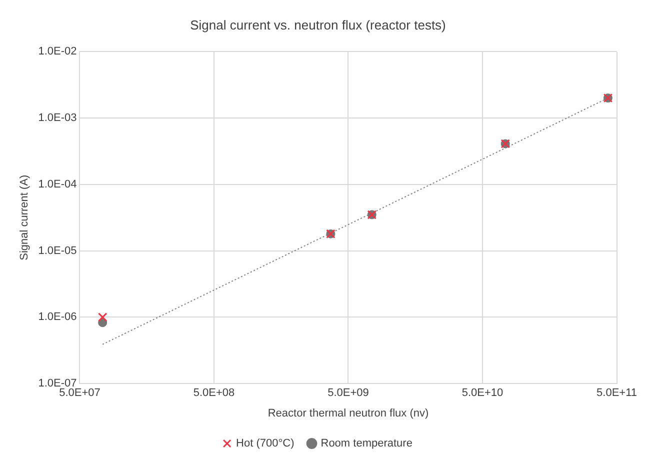 The height and width of the screenshot is (471, 648). I want to click on y-tick-label: 1.0E-04, so click(57, 184).